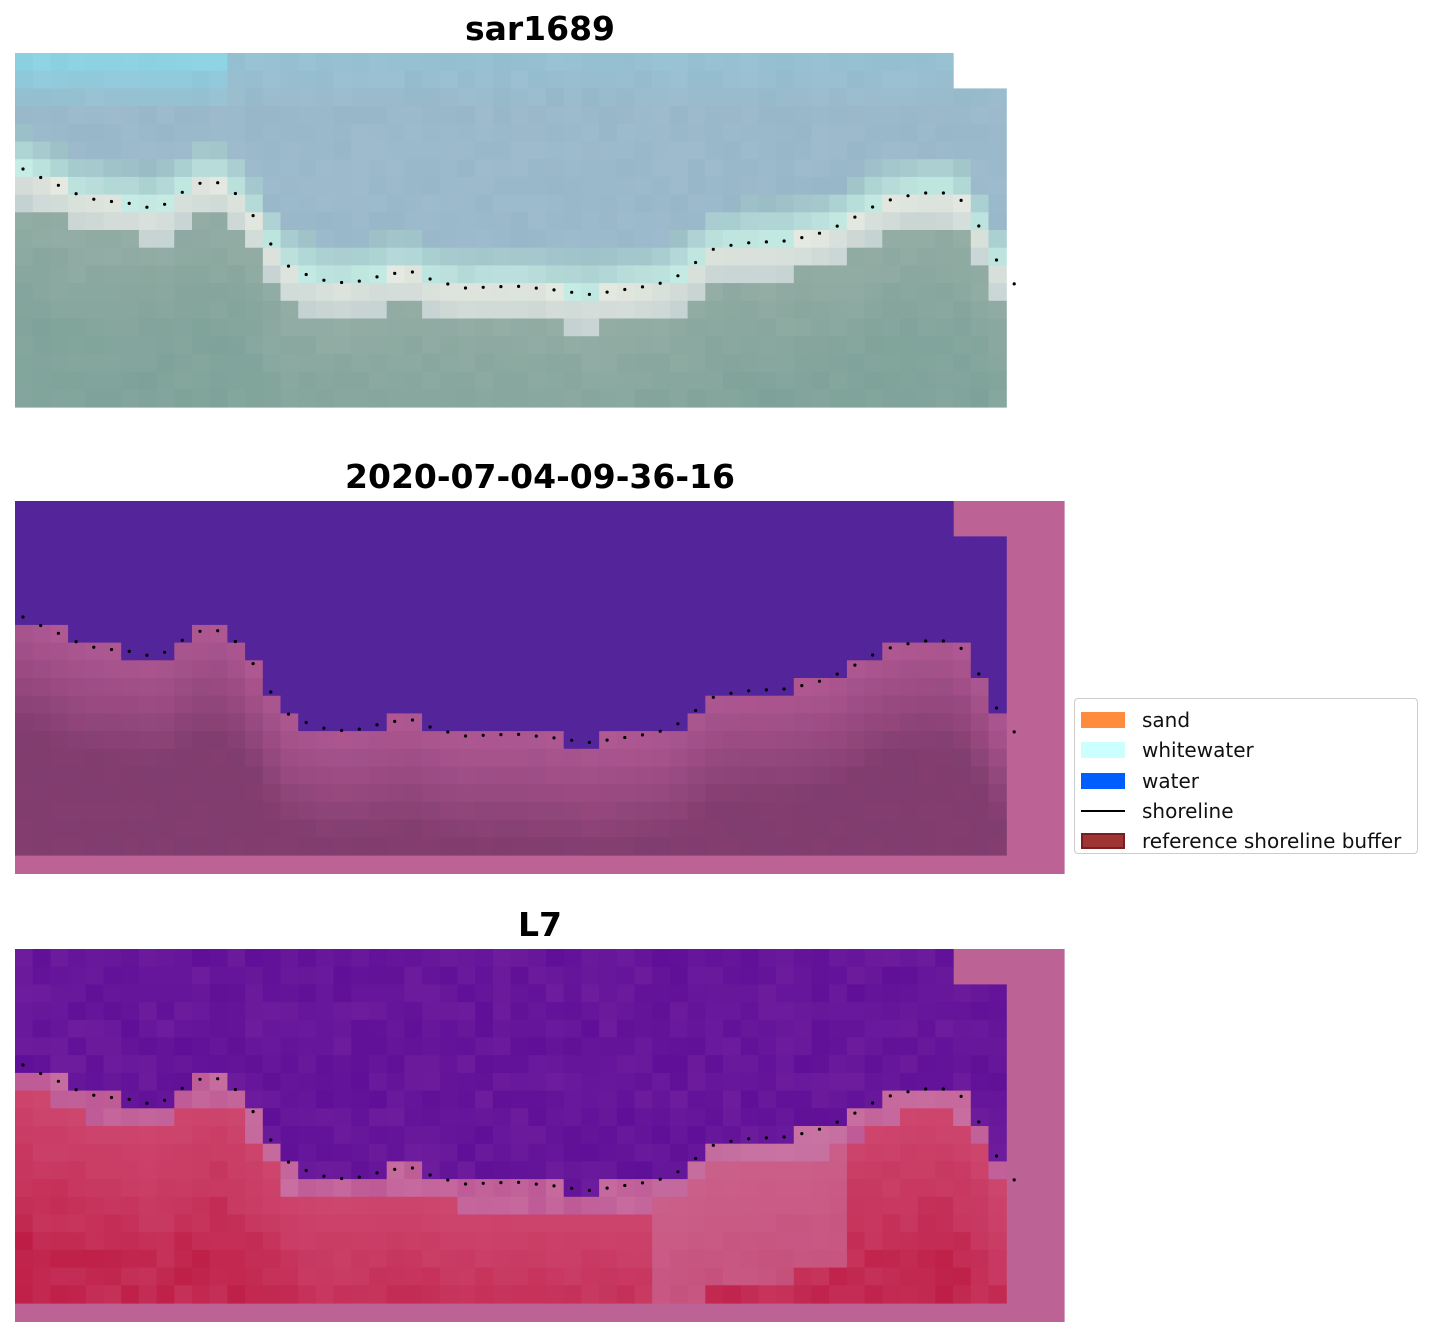  I want to click on legend-label-sand: sand, so click(1166, 720).